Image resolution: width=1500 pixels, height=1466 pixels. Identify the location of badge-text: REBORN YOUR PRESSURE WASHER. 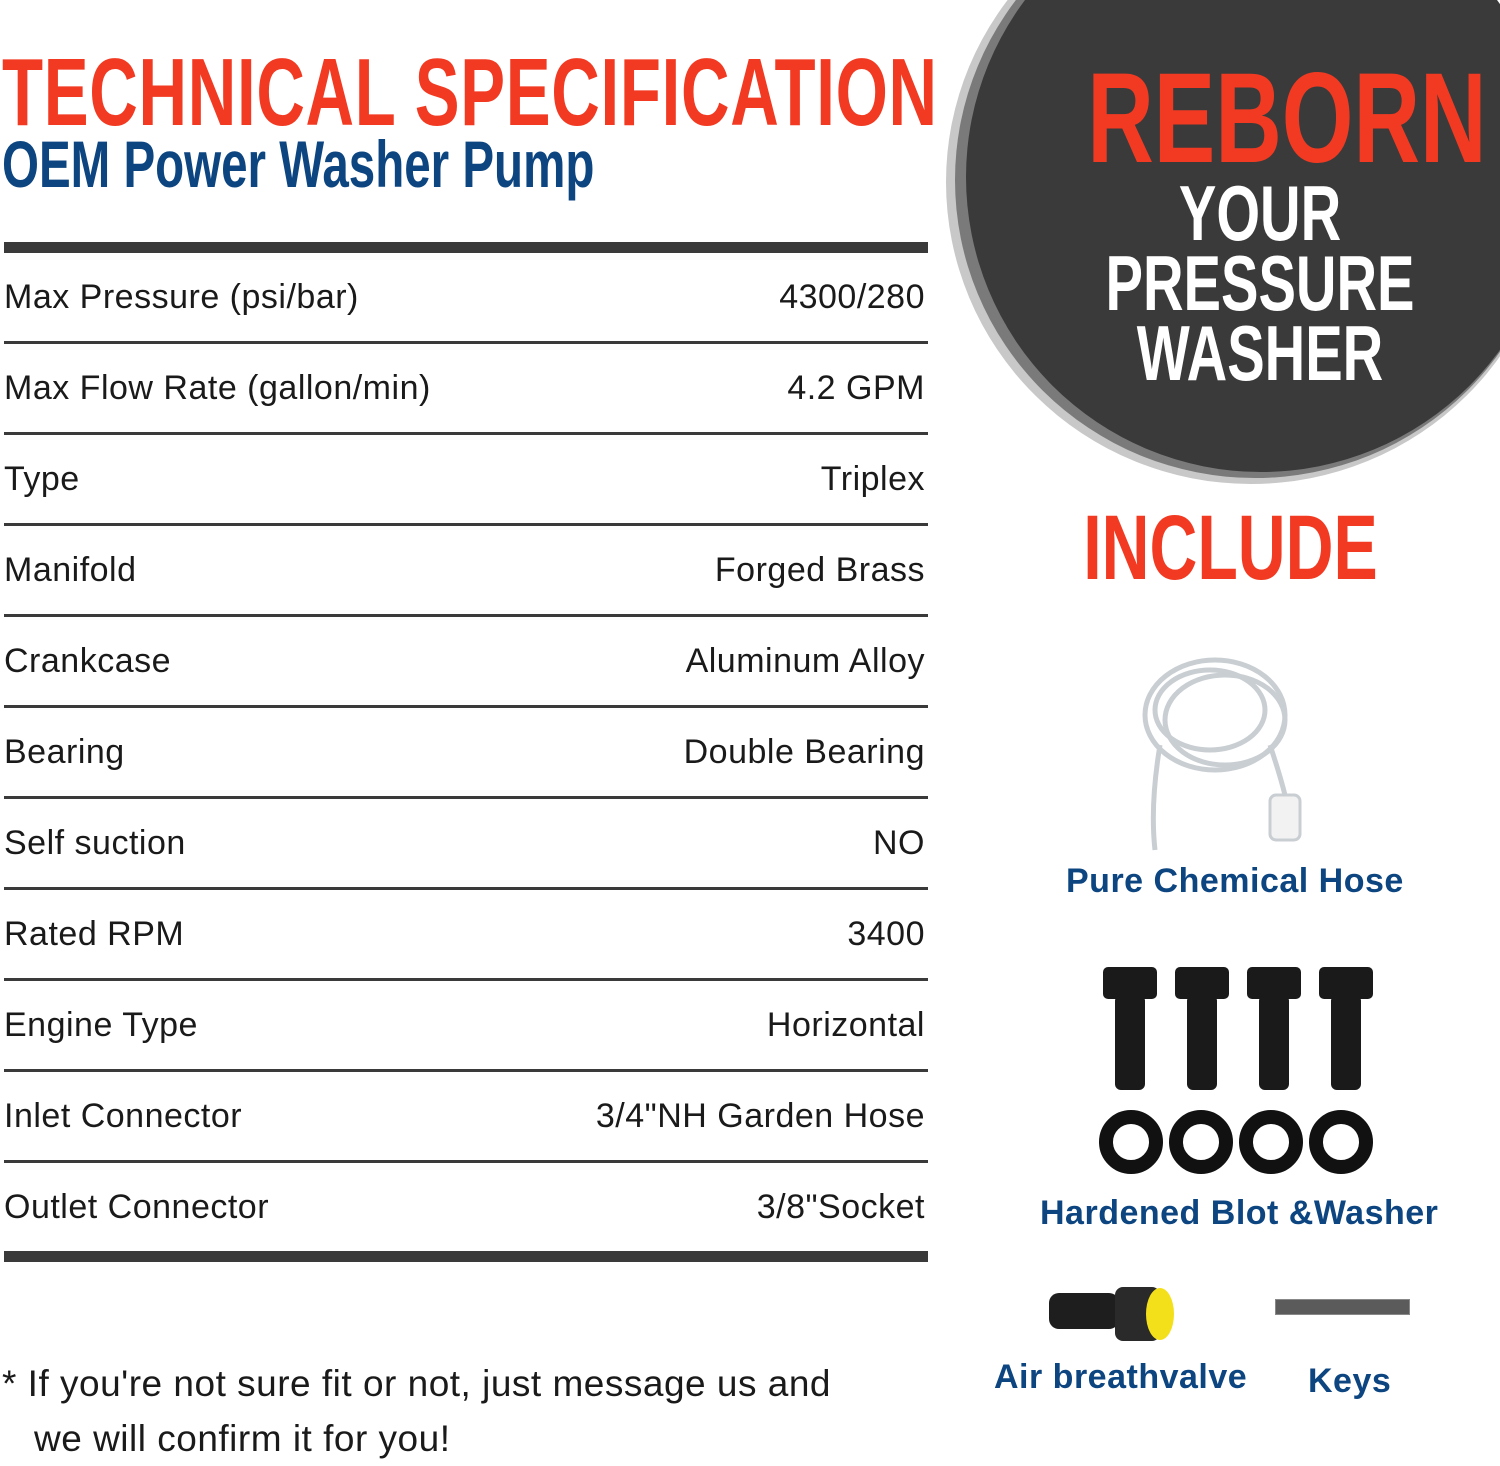
(1260, 222).